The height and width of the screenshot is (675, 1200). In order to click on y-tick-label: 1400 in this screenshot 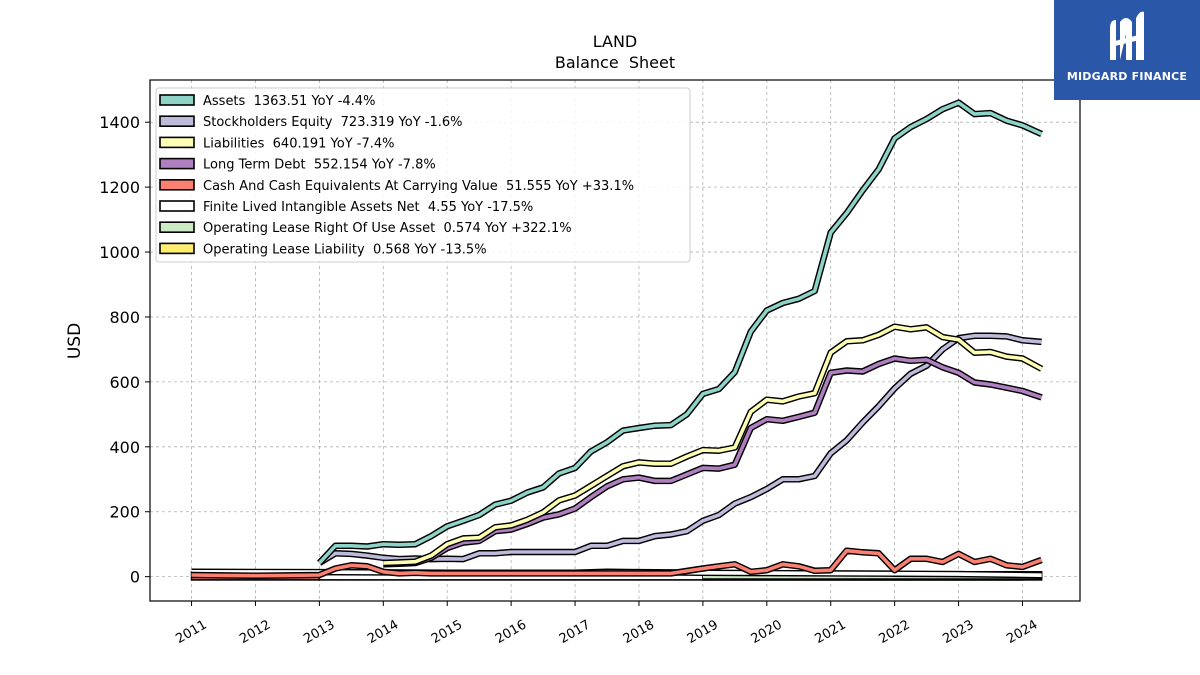, I will do `click(119, 122)`.